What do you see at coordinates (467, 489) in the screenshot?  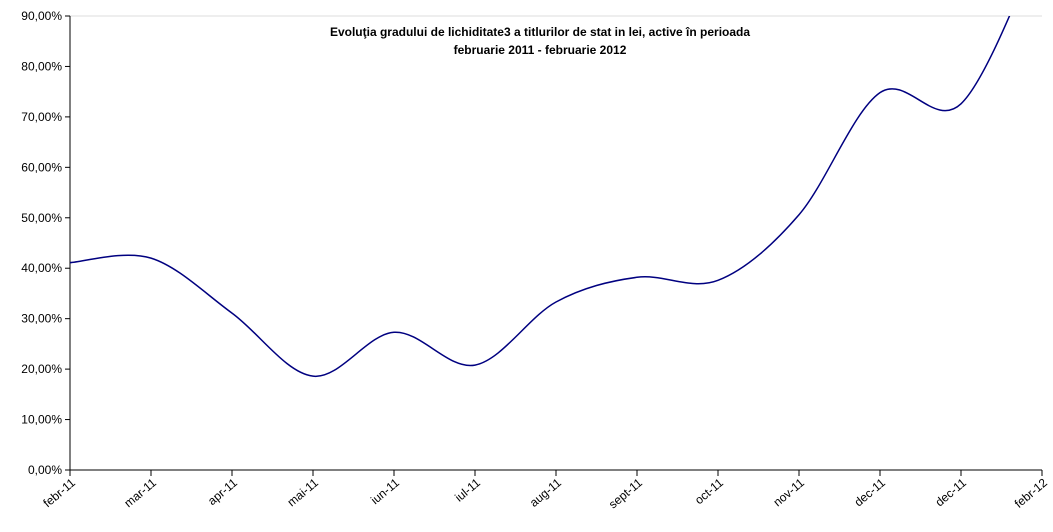 I see `x-tick-label: iul-11` at bounding box center [467, 489].